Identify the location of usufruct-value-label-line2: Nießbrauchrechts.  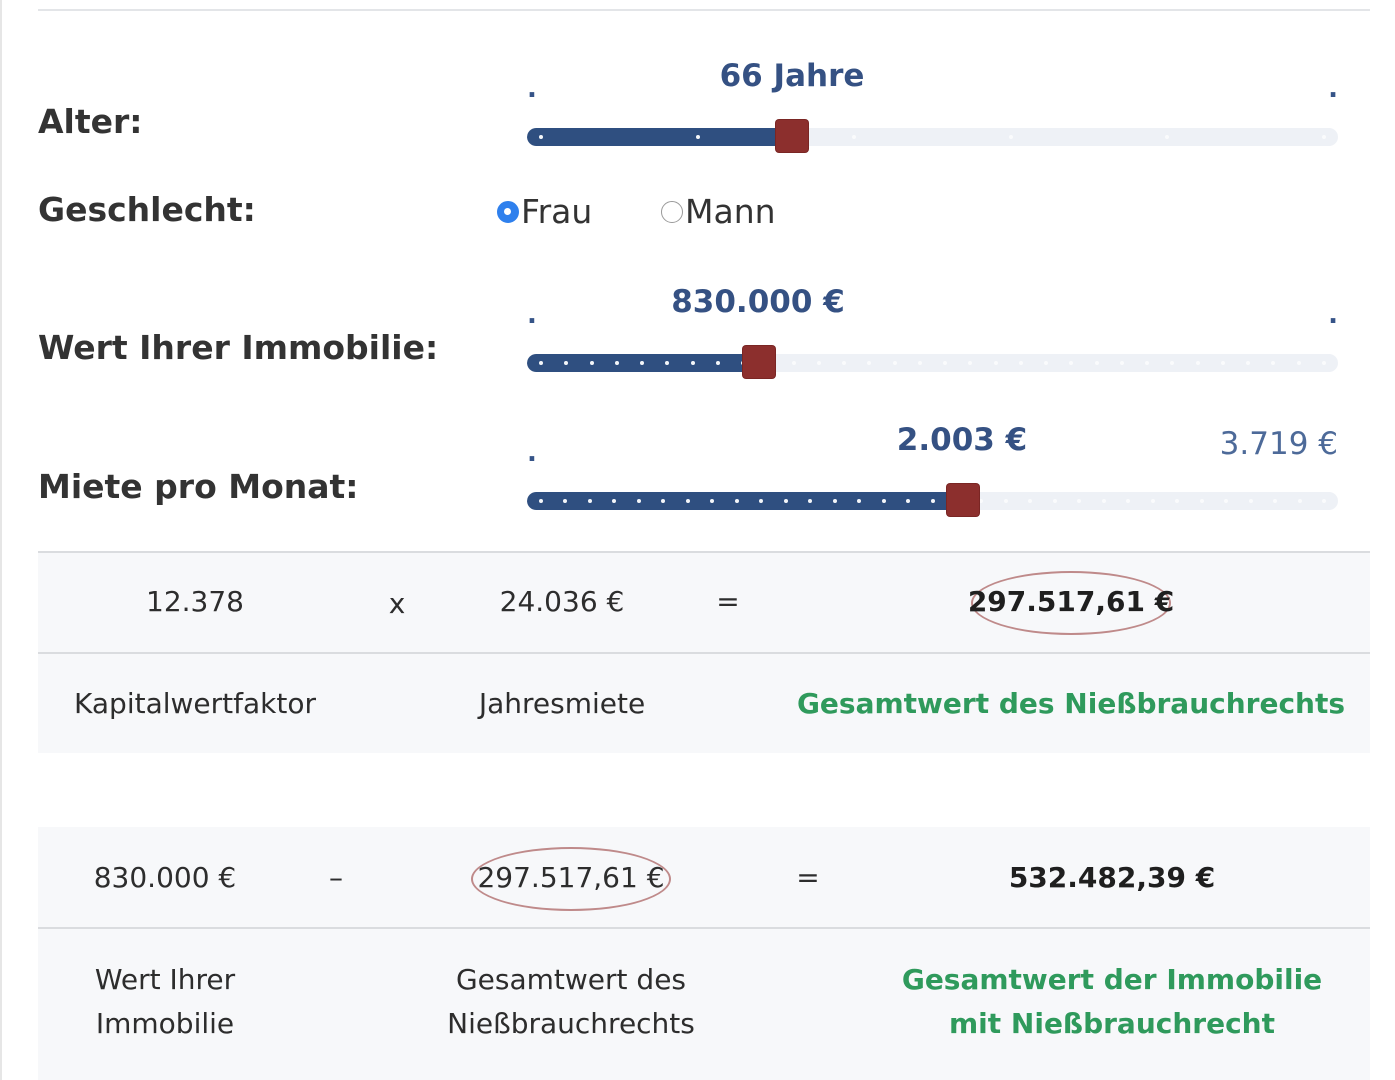
(571, 1023).